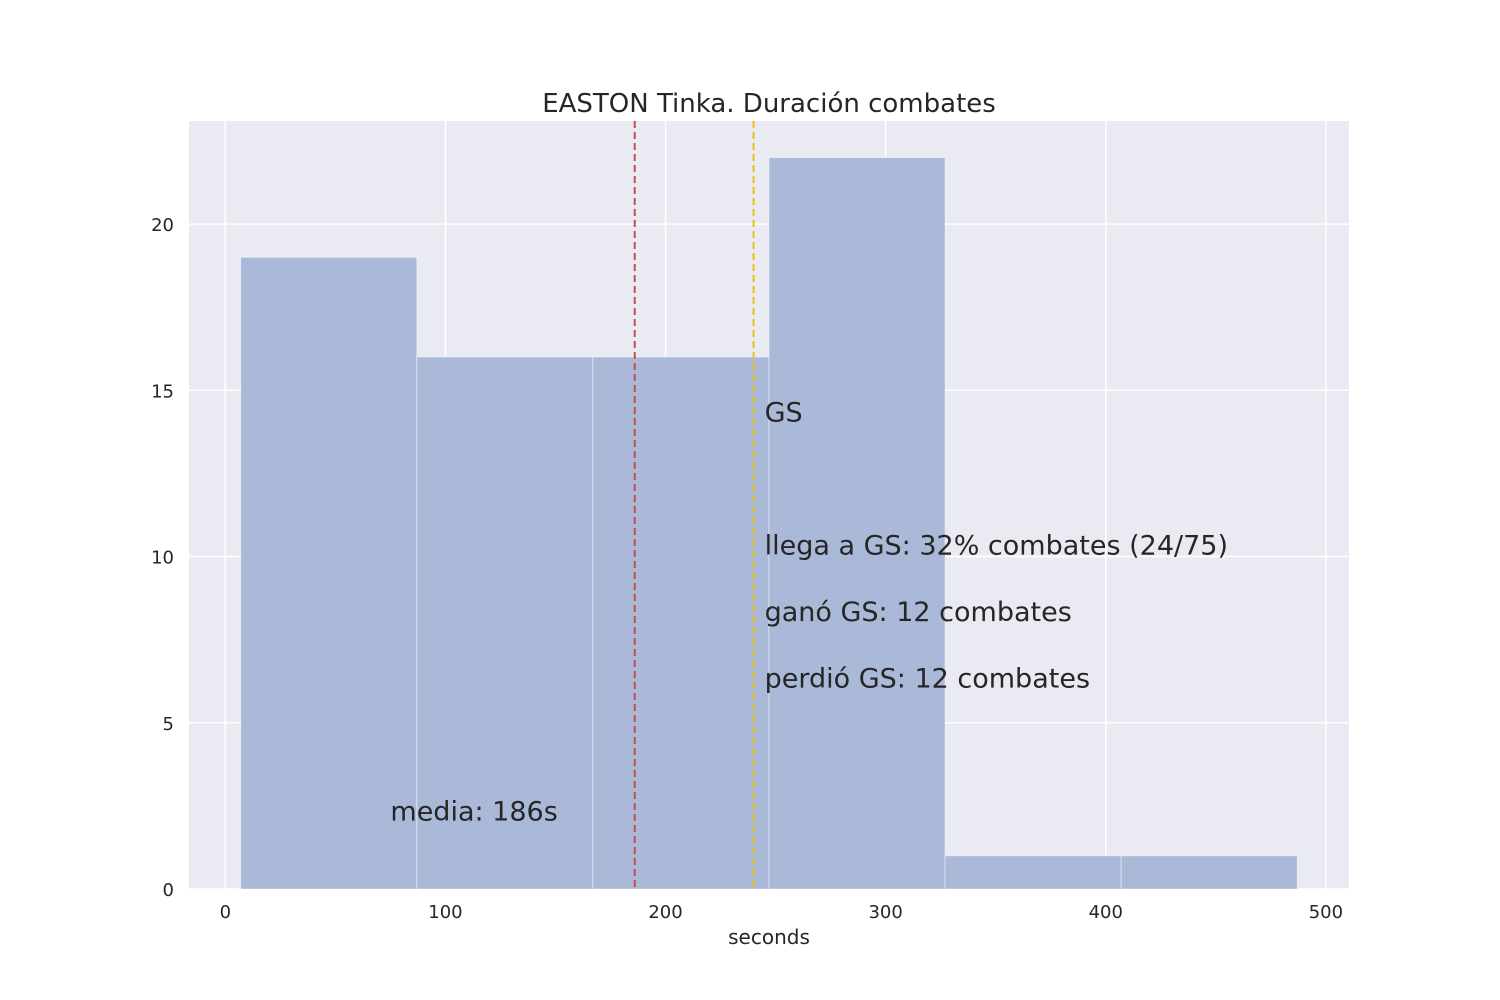 The width and height of the screenshot is (1500, 1000). What do you see at coordinates (473, 812) in the screenshot?
I see `annotation-text: media: 186s` at bounding box center [473, 812].